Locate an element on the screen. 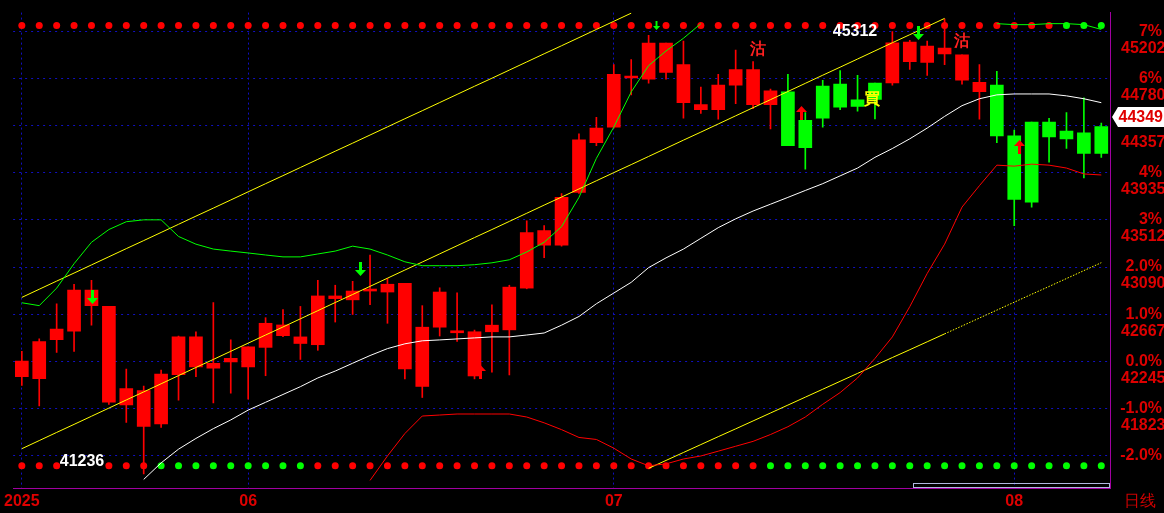  y-tick-label: 43090 is located at coordinates (1142, 283).